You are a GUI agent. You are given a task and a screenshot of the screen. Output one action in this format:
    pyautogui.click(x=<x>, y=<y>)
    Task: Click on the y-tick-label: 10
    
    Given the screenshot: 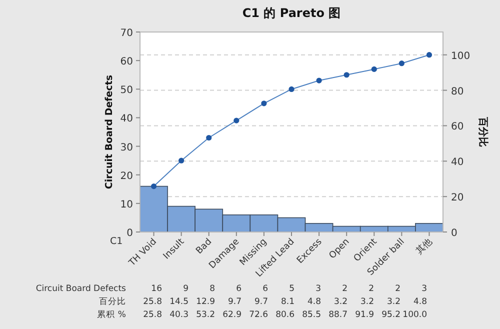 What is the action you would take?
    pyautogui.click(x=126, y=204)
    